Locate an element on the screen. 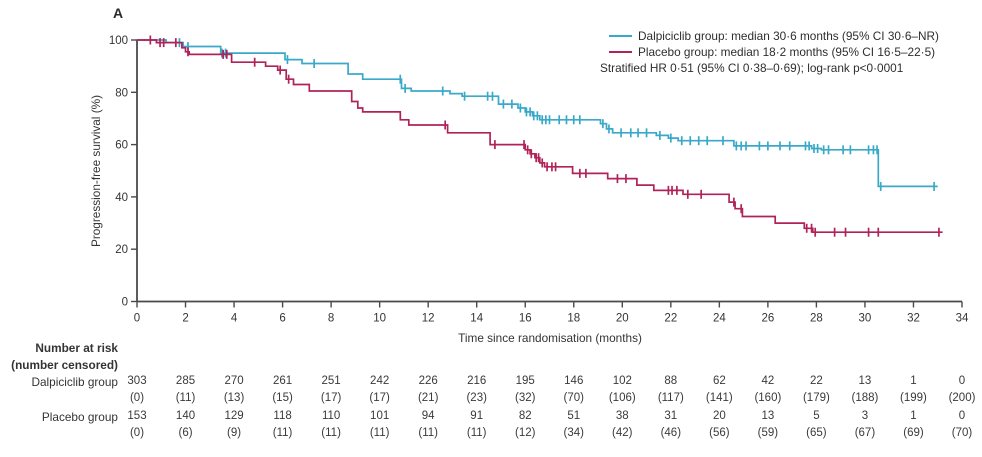 This screenshot has height=457, width=982. risk-row-label-dalpiciclib: Dalpiciclib group is located at coordinates (74, 382).